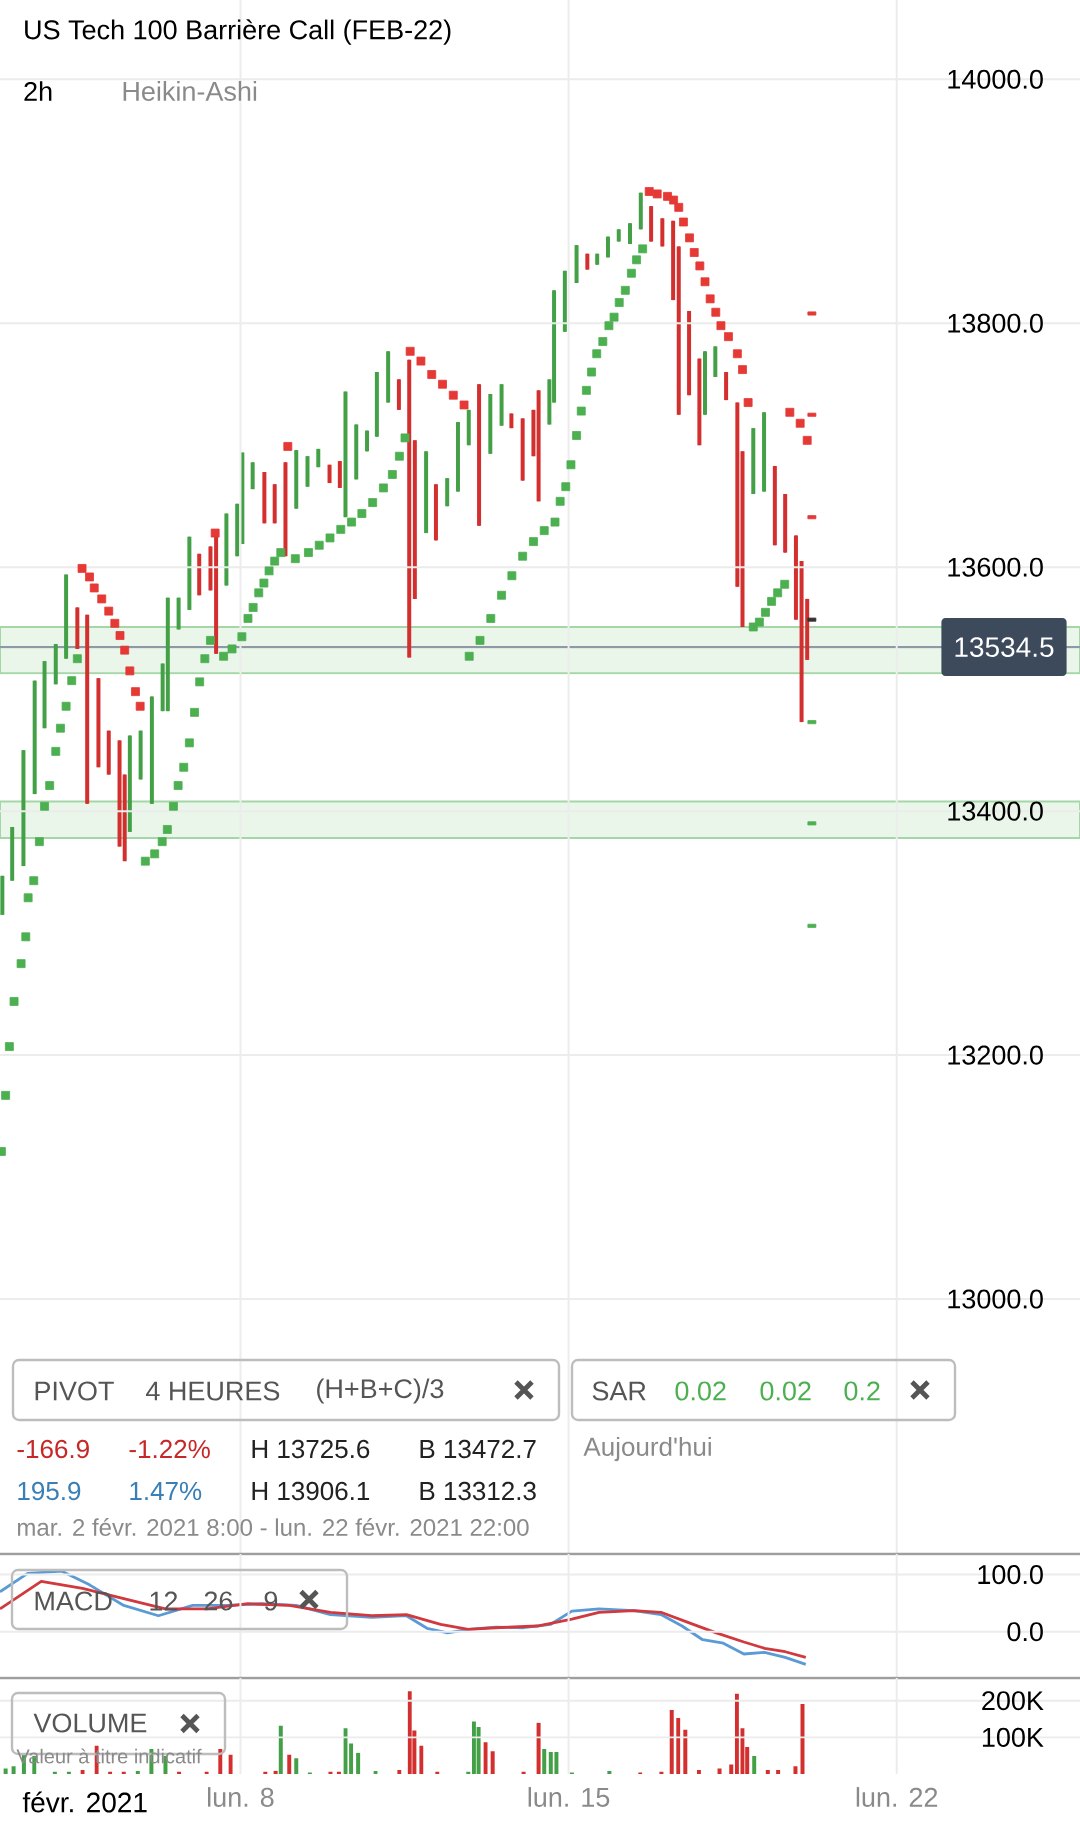 The image size is (1080, 1830). I want to click on text: 2h, so click(38, 91).